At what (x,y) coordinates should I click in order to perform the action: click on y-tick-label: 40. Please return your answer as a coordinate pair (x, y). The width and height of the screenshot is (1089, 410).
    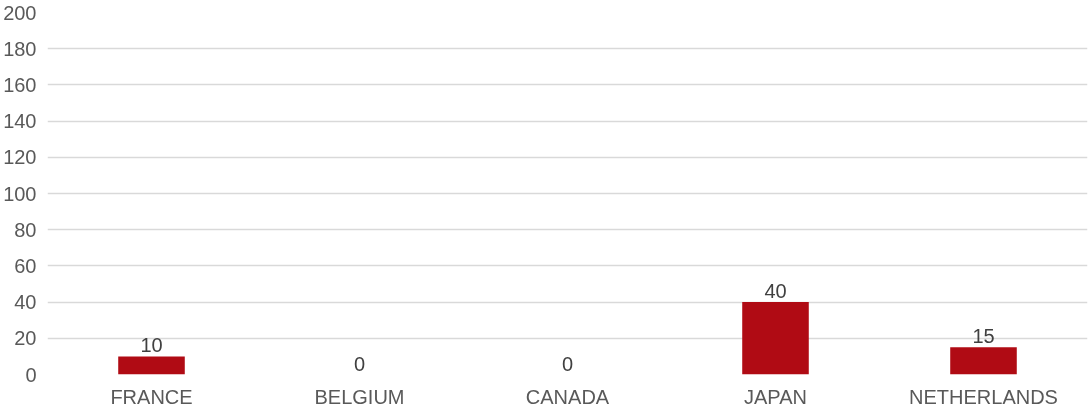
    Looking at the image, I should click on (25, 302).